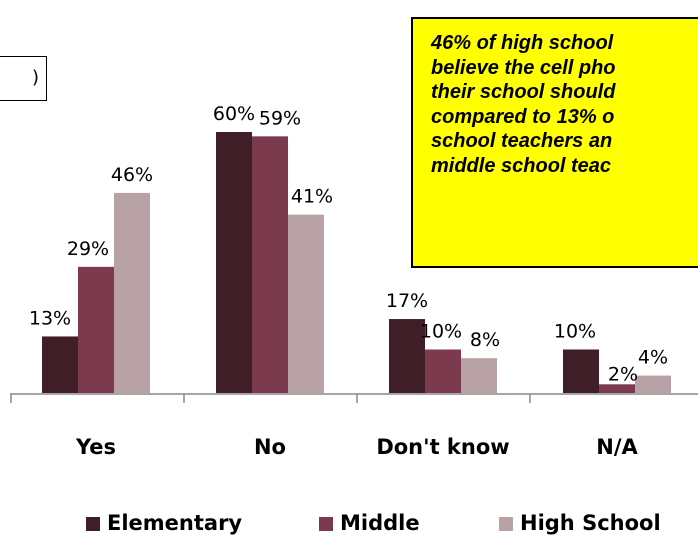 This screenshot has width=698, height=536. Describe the element at coordinates (523, 67) in the screenshot. I see `callout-line-2: believe the cell pho` at that location.